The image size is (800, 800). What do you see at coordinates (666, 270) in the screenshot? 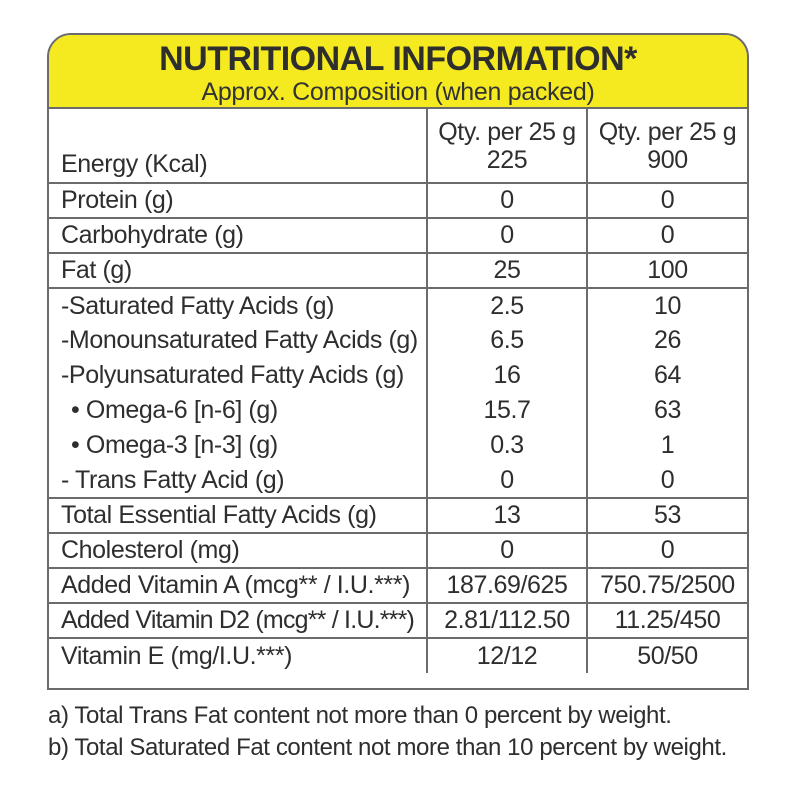
I see `row-value-2: 100` at bounding box center [666, 270].